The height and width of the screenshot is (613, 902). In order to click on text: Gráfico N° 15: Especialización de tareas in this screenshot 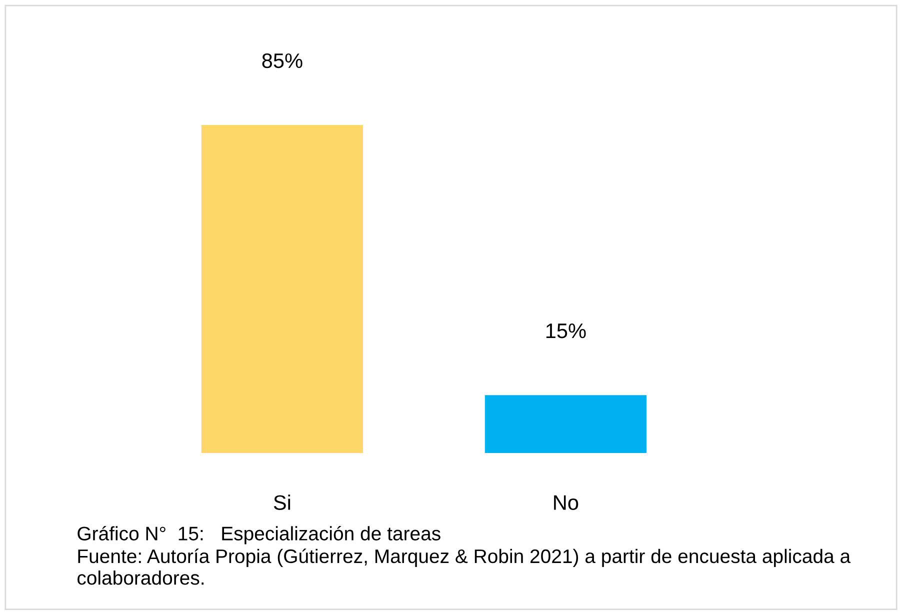, I will do `click(259, 535)`.